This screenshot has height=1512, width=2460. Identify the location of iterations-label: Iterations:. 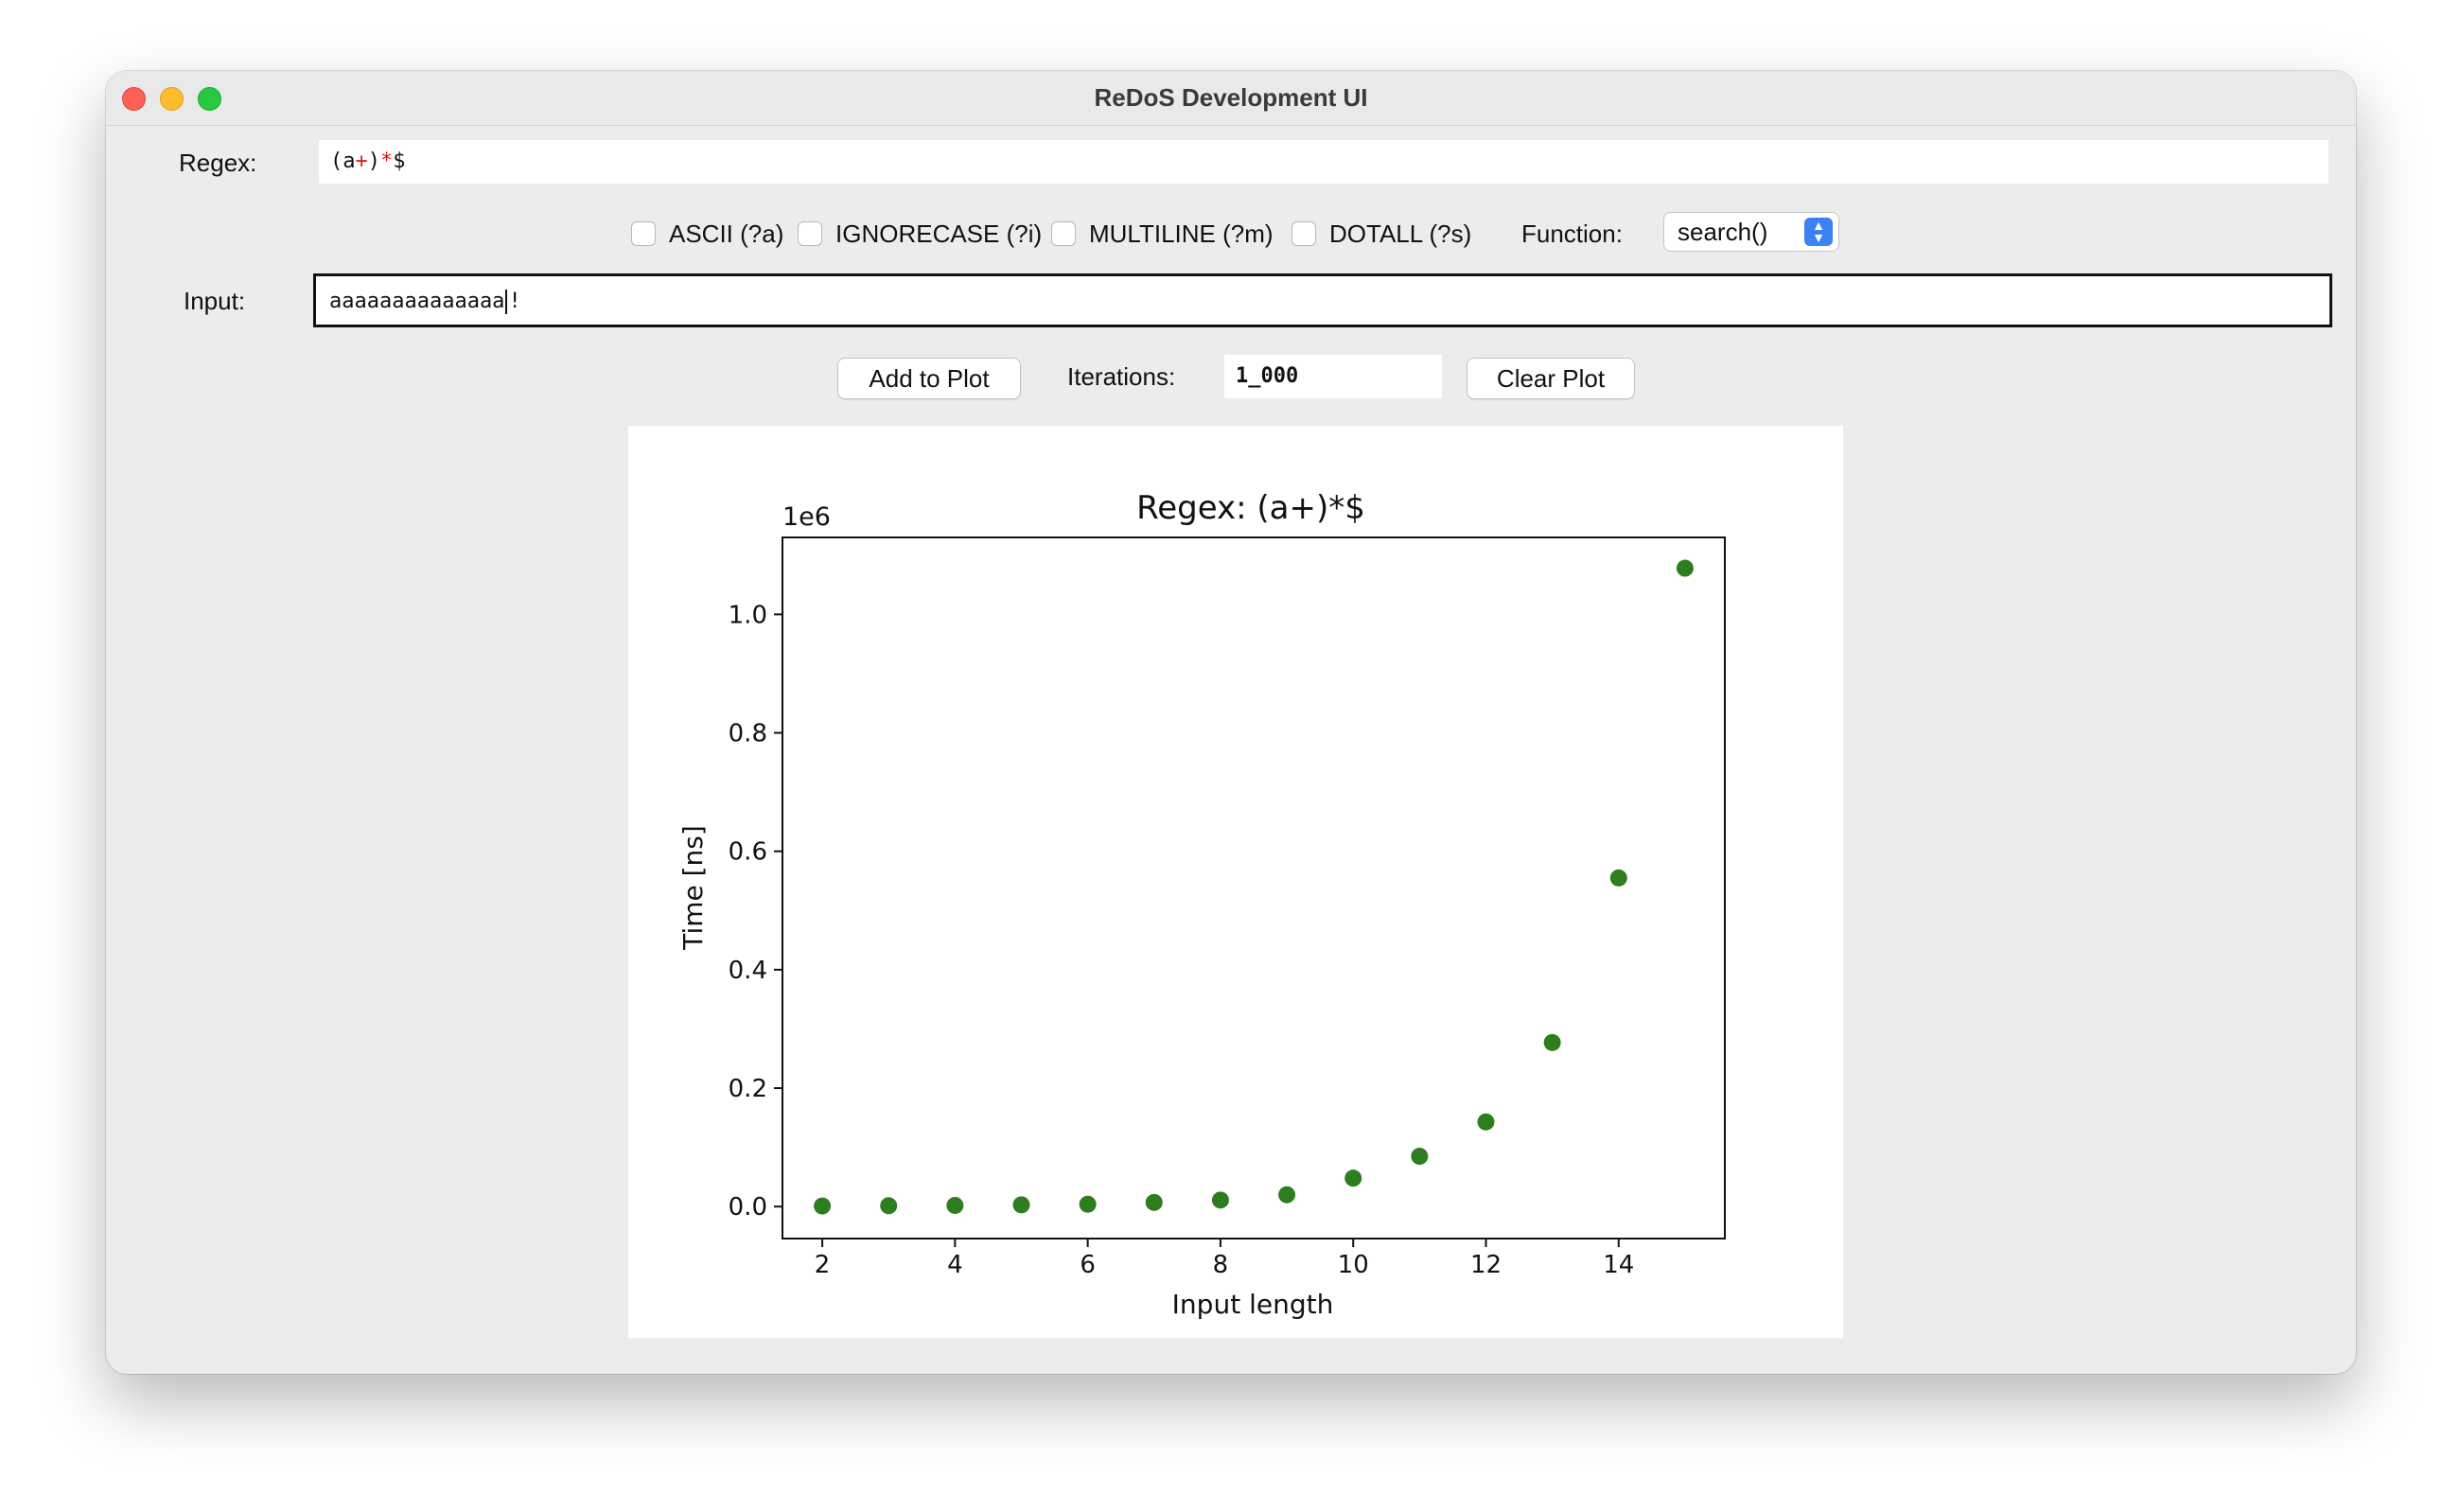
(1121, 376).